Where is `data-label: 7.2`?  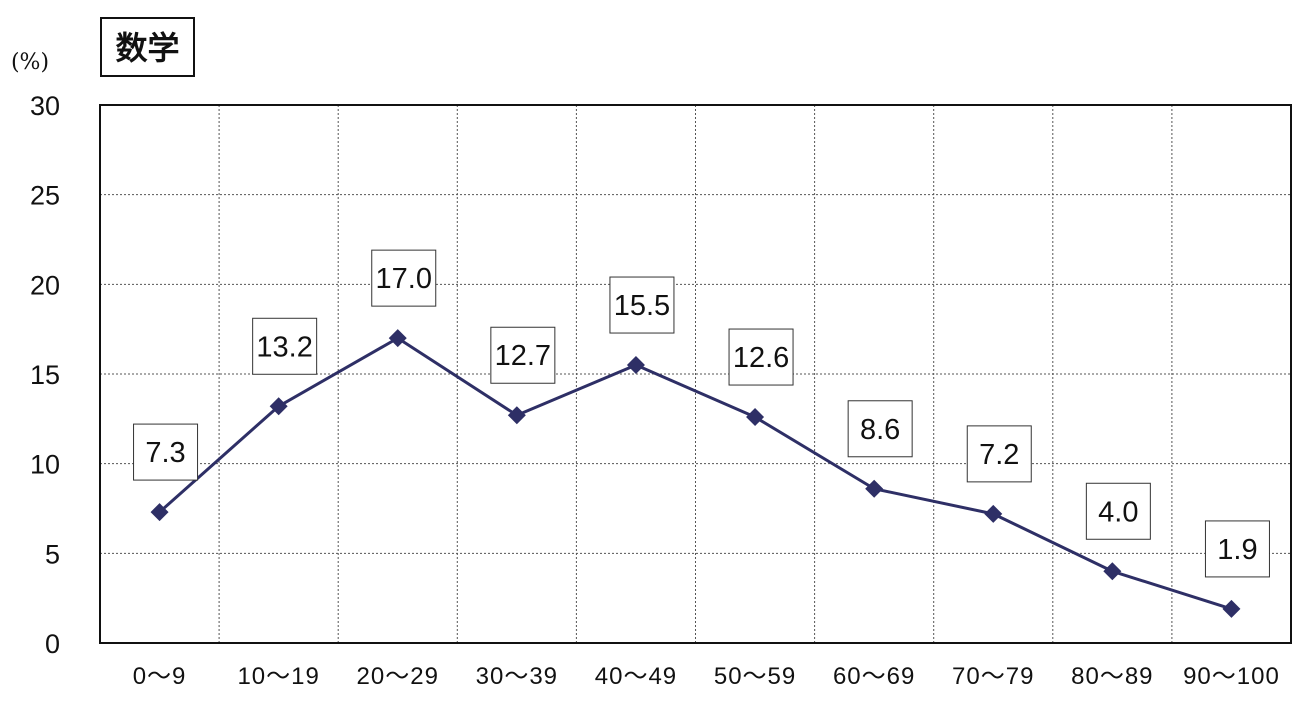
data-label: 7.2 is located at coordinates (999, 455).